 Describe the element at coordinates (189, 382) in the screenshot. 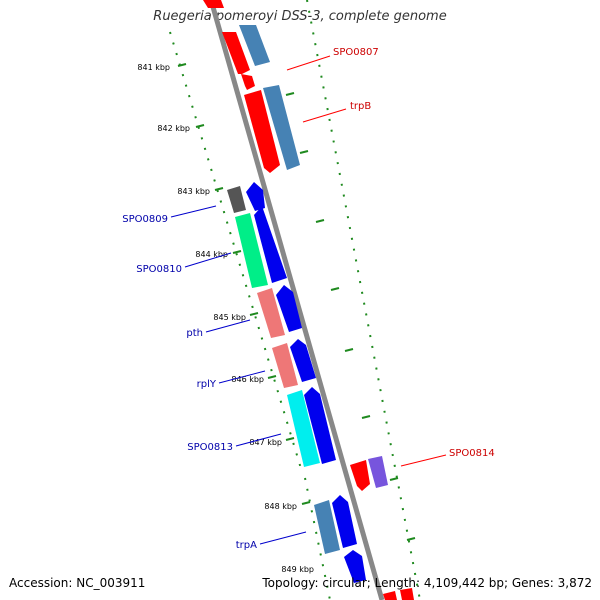

I see `gene-labels-blue: SPO0809 SPO0810 pth rplY SPO0813 trpA` at that location.